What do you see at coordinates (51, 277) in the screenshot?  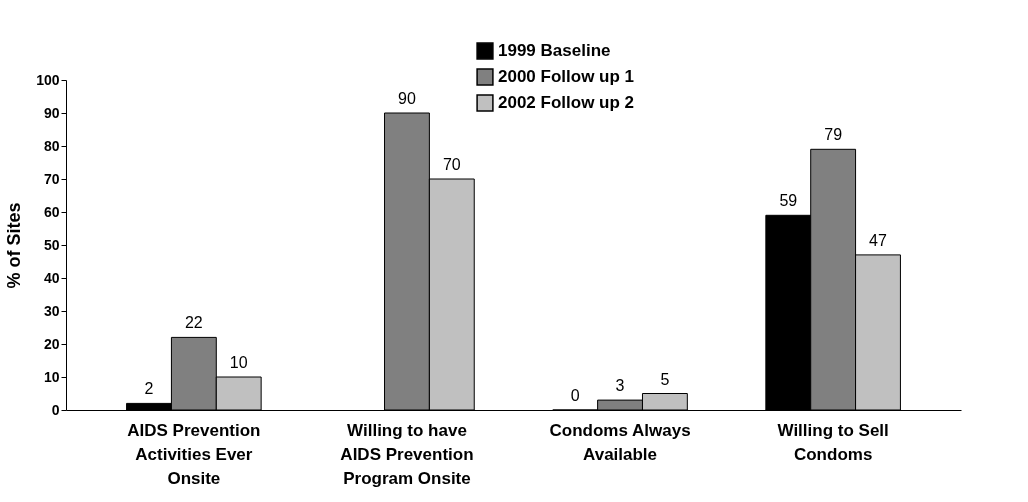 I see `y-tick-label: 40` at bounding box center [51, 277].